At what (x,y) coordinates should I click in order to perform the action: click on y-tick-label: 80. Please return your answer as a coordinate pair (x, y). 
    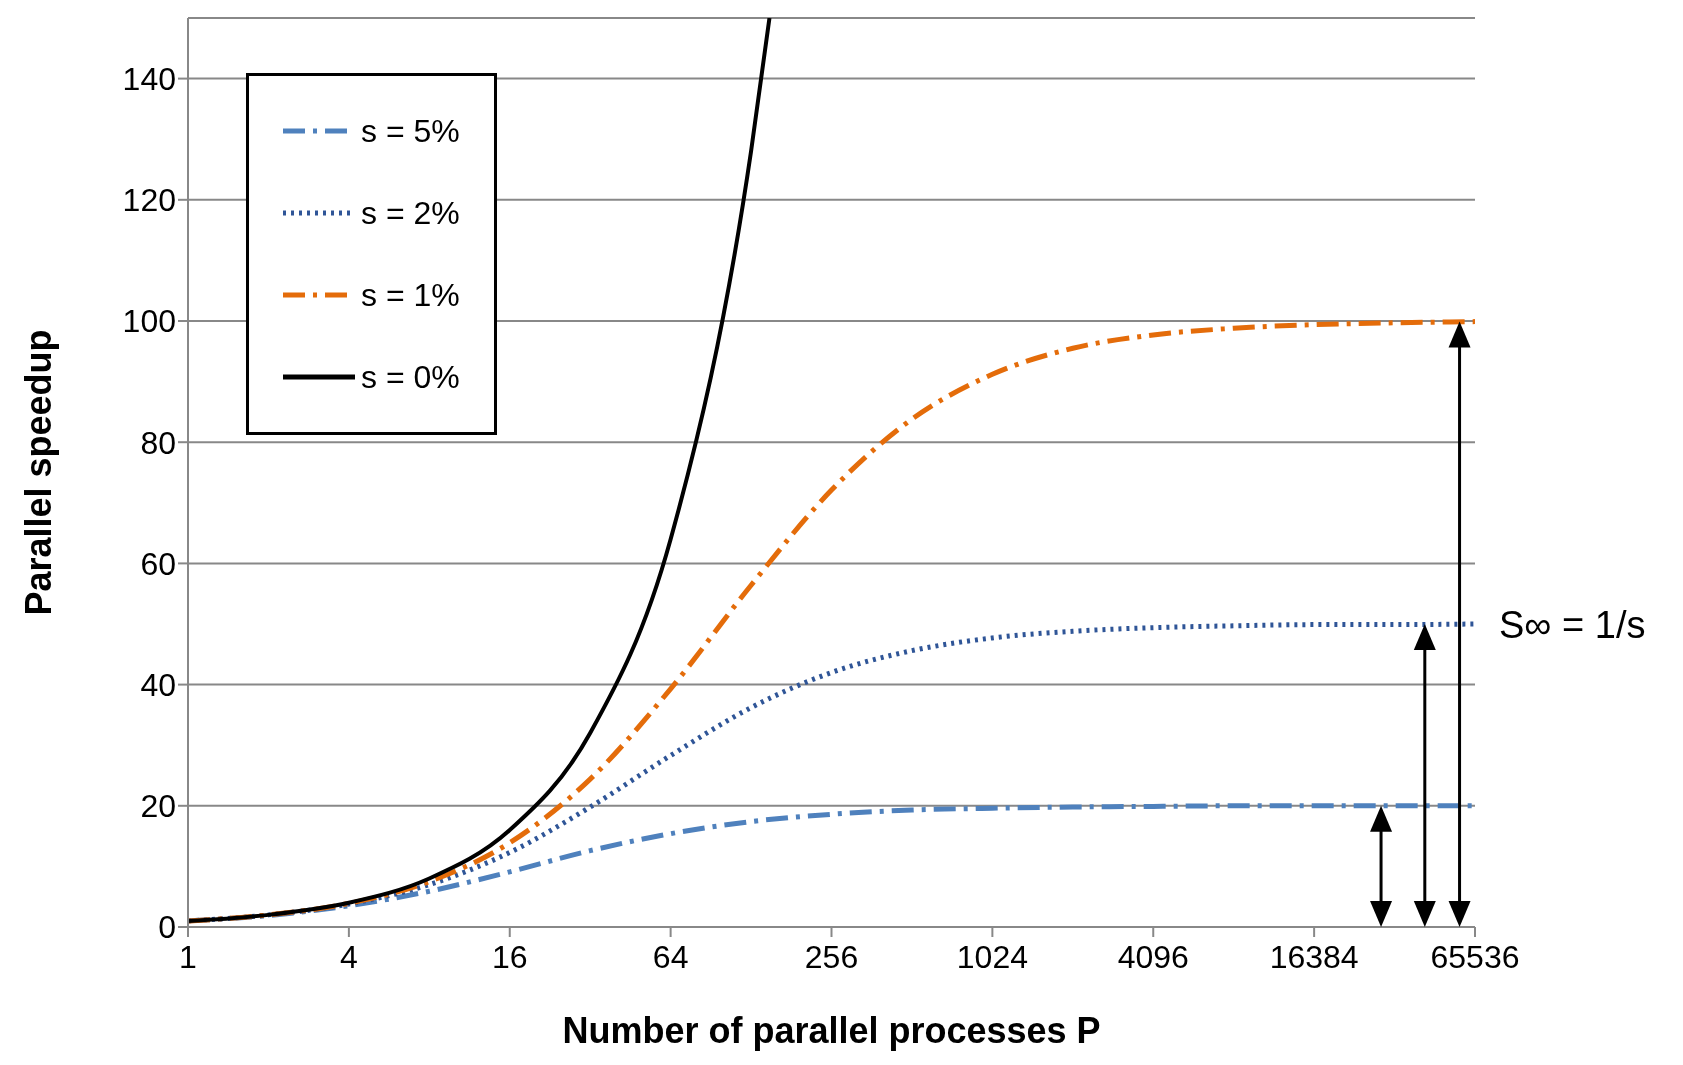
    Looking at the image, I should click on (158, 442).